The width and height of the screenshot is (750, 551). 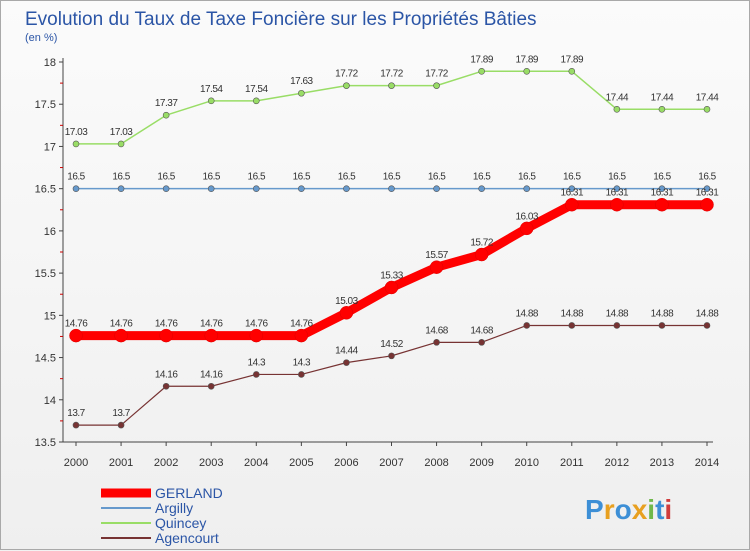 I want to click on x-tick-label: 2000, so click(x=76, y=463).